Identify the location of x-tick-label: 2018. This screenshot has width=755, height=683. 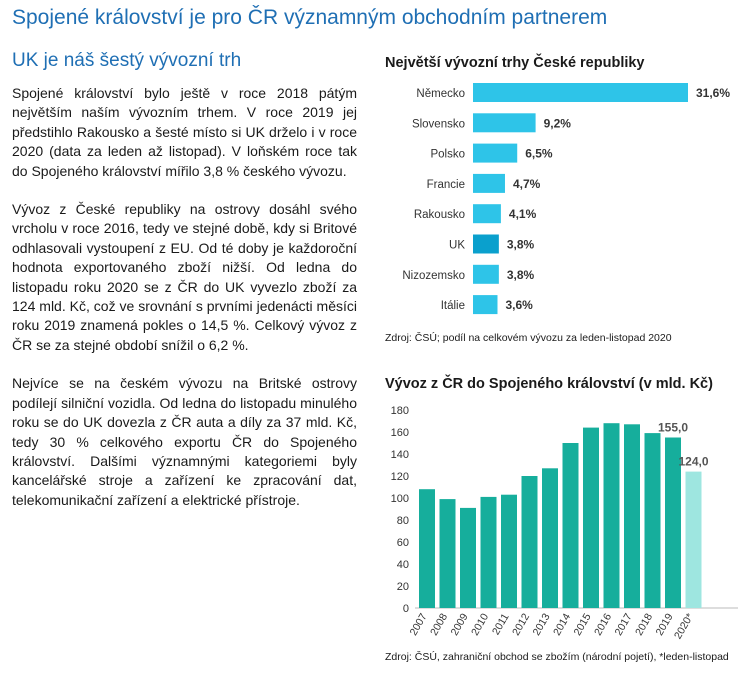
(644, 624).